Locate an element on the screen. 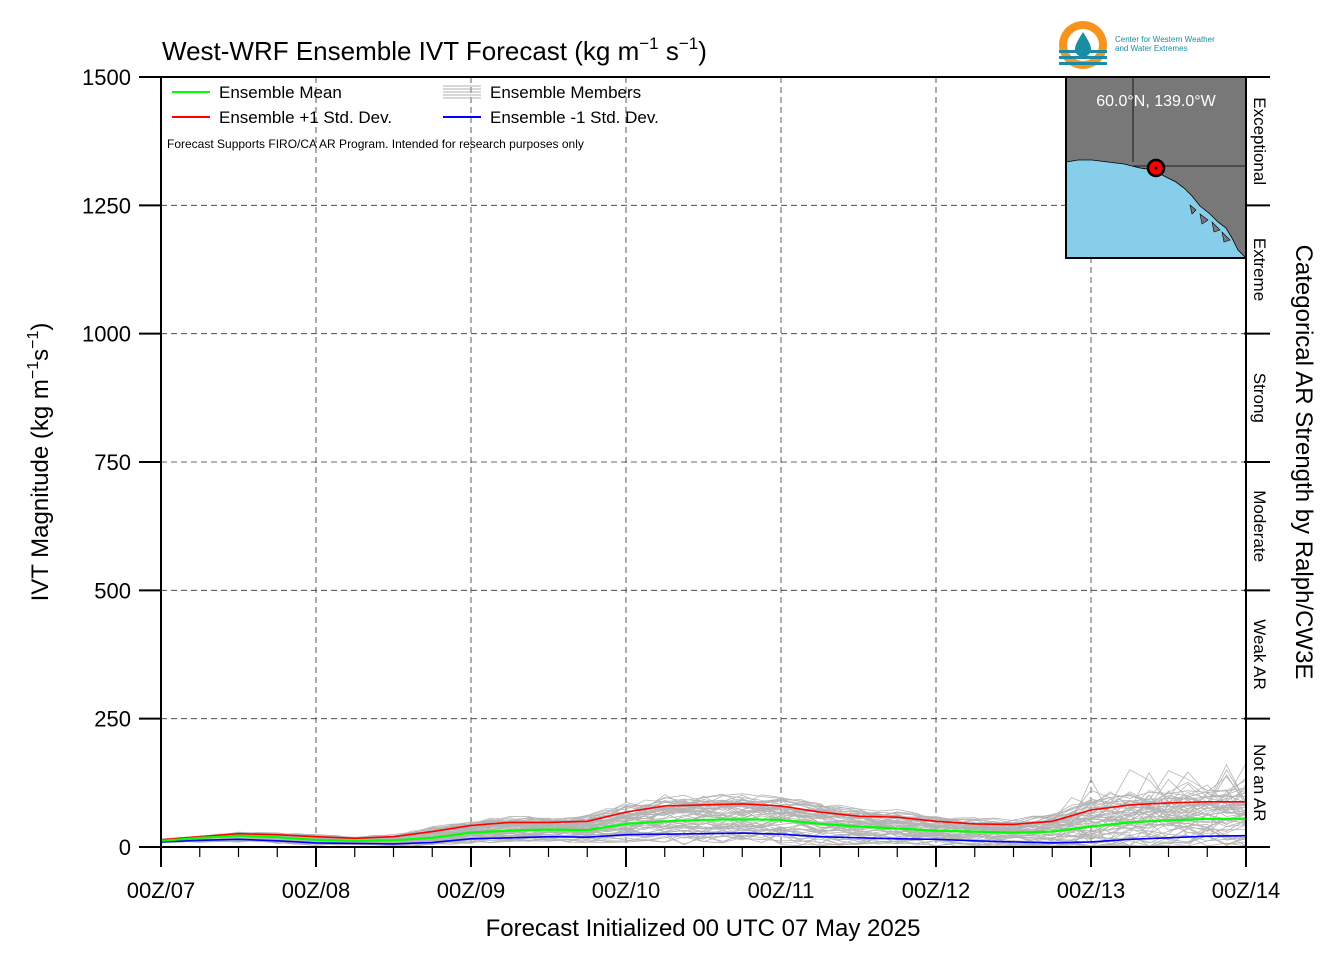 Image resolution: width=1336 pixels, height=967 pixels. y-axis: 0 250 500 750 1000 1250 1500 is located at coordinates (121, 462).